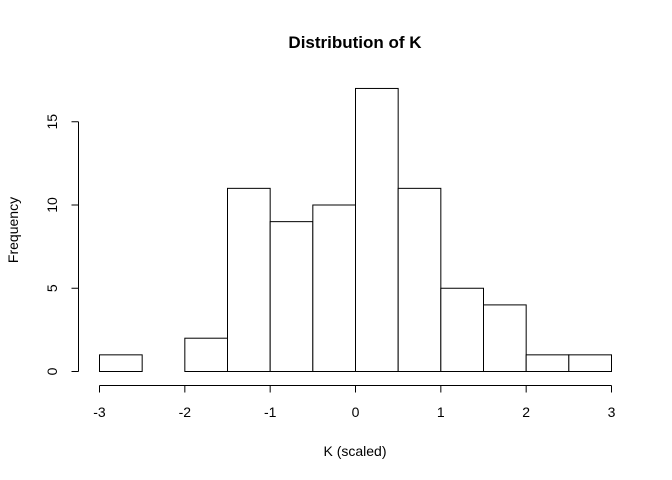  What do you see at coordinates (52, 122) in the screenshot?
I see `y-tick-label: 15` at bounding box center [52, 122].